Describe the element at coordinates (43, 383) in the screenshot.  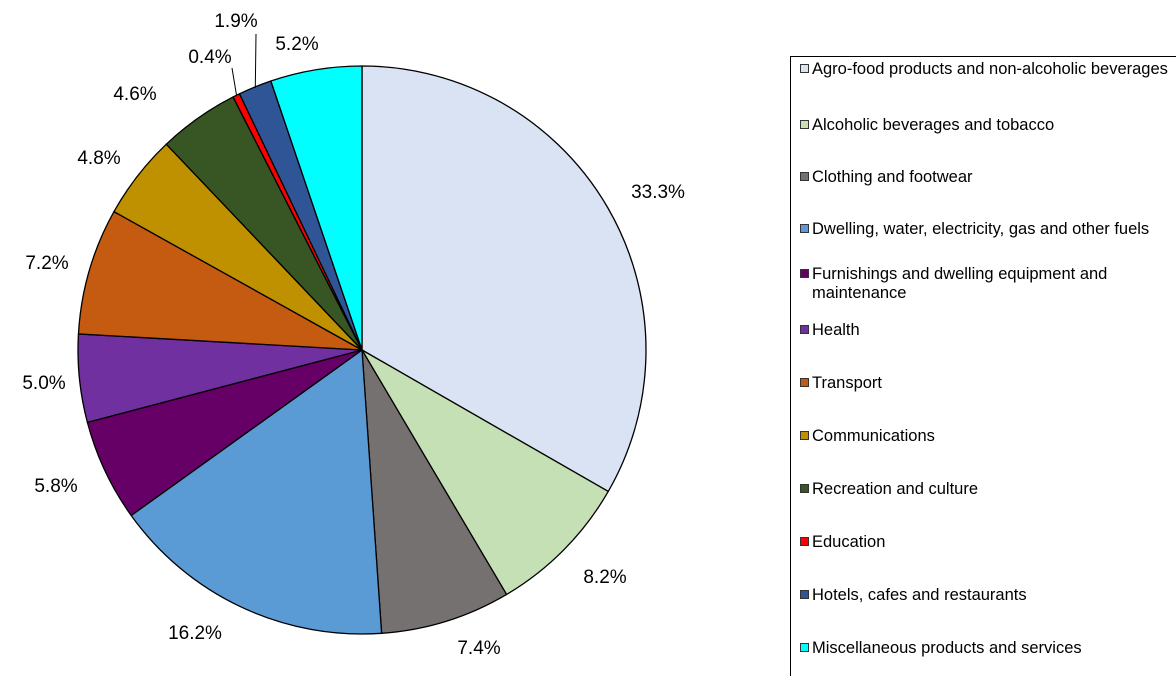
I see `data-label-health: 5.0%` at that location.